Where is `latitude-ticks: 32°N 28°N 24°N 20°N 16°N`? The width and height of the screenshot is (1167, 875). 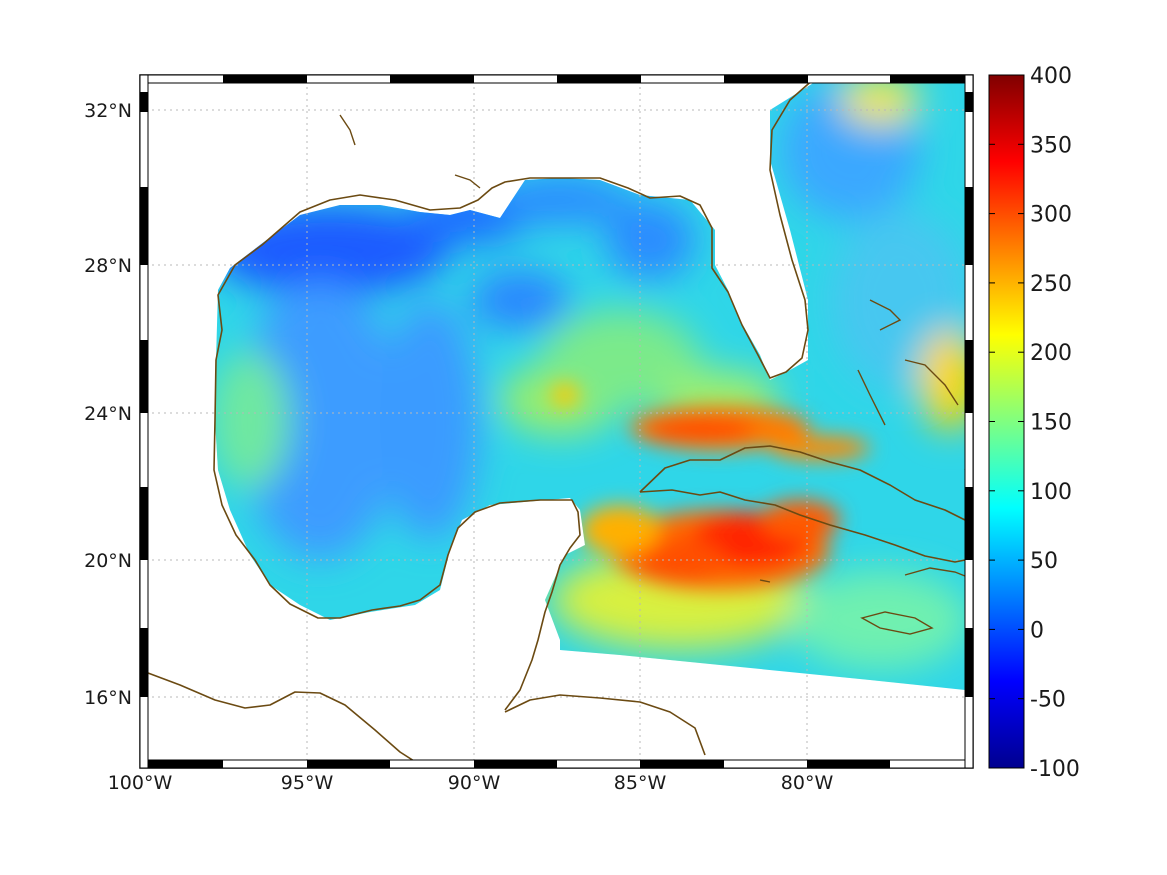
latitude-ticks: 32°N 28°N 24°N 20°N 16°N is located at coordinates (108, 404).